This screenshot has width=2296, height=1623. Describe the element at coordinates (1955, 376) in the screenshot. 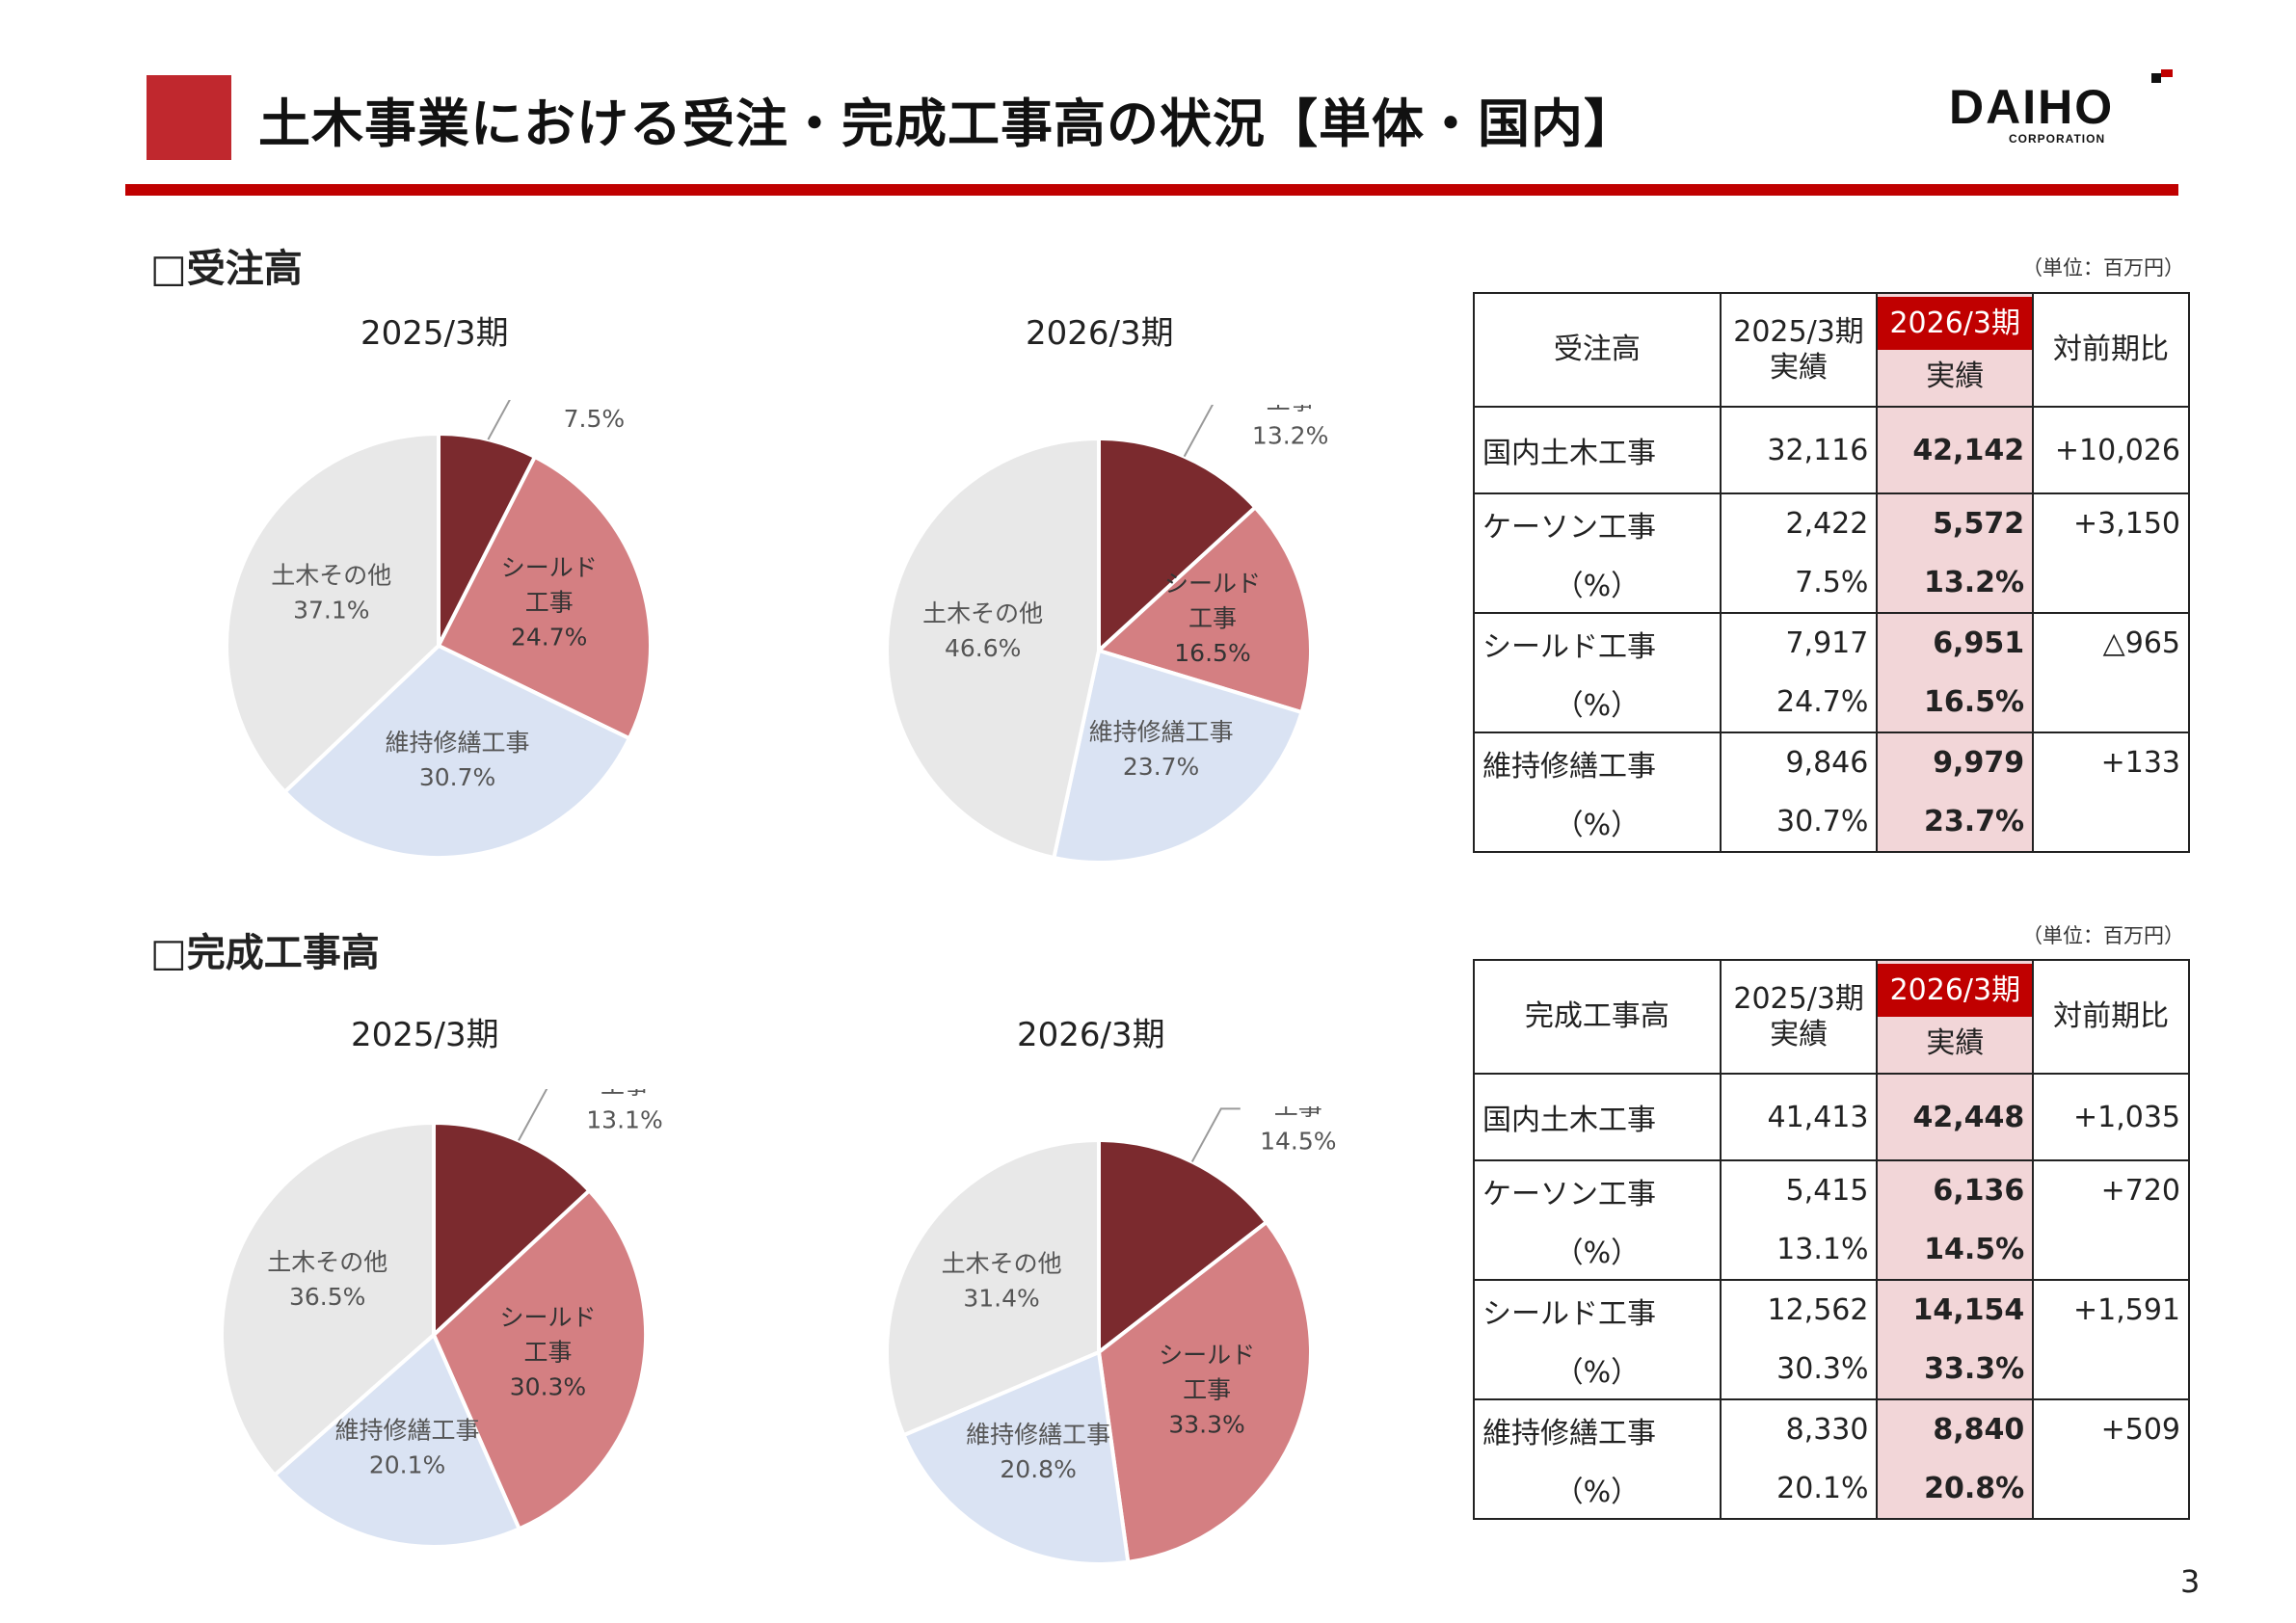

I see `orders-header-curr-type: 実績` at that location.